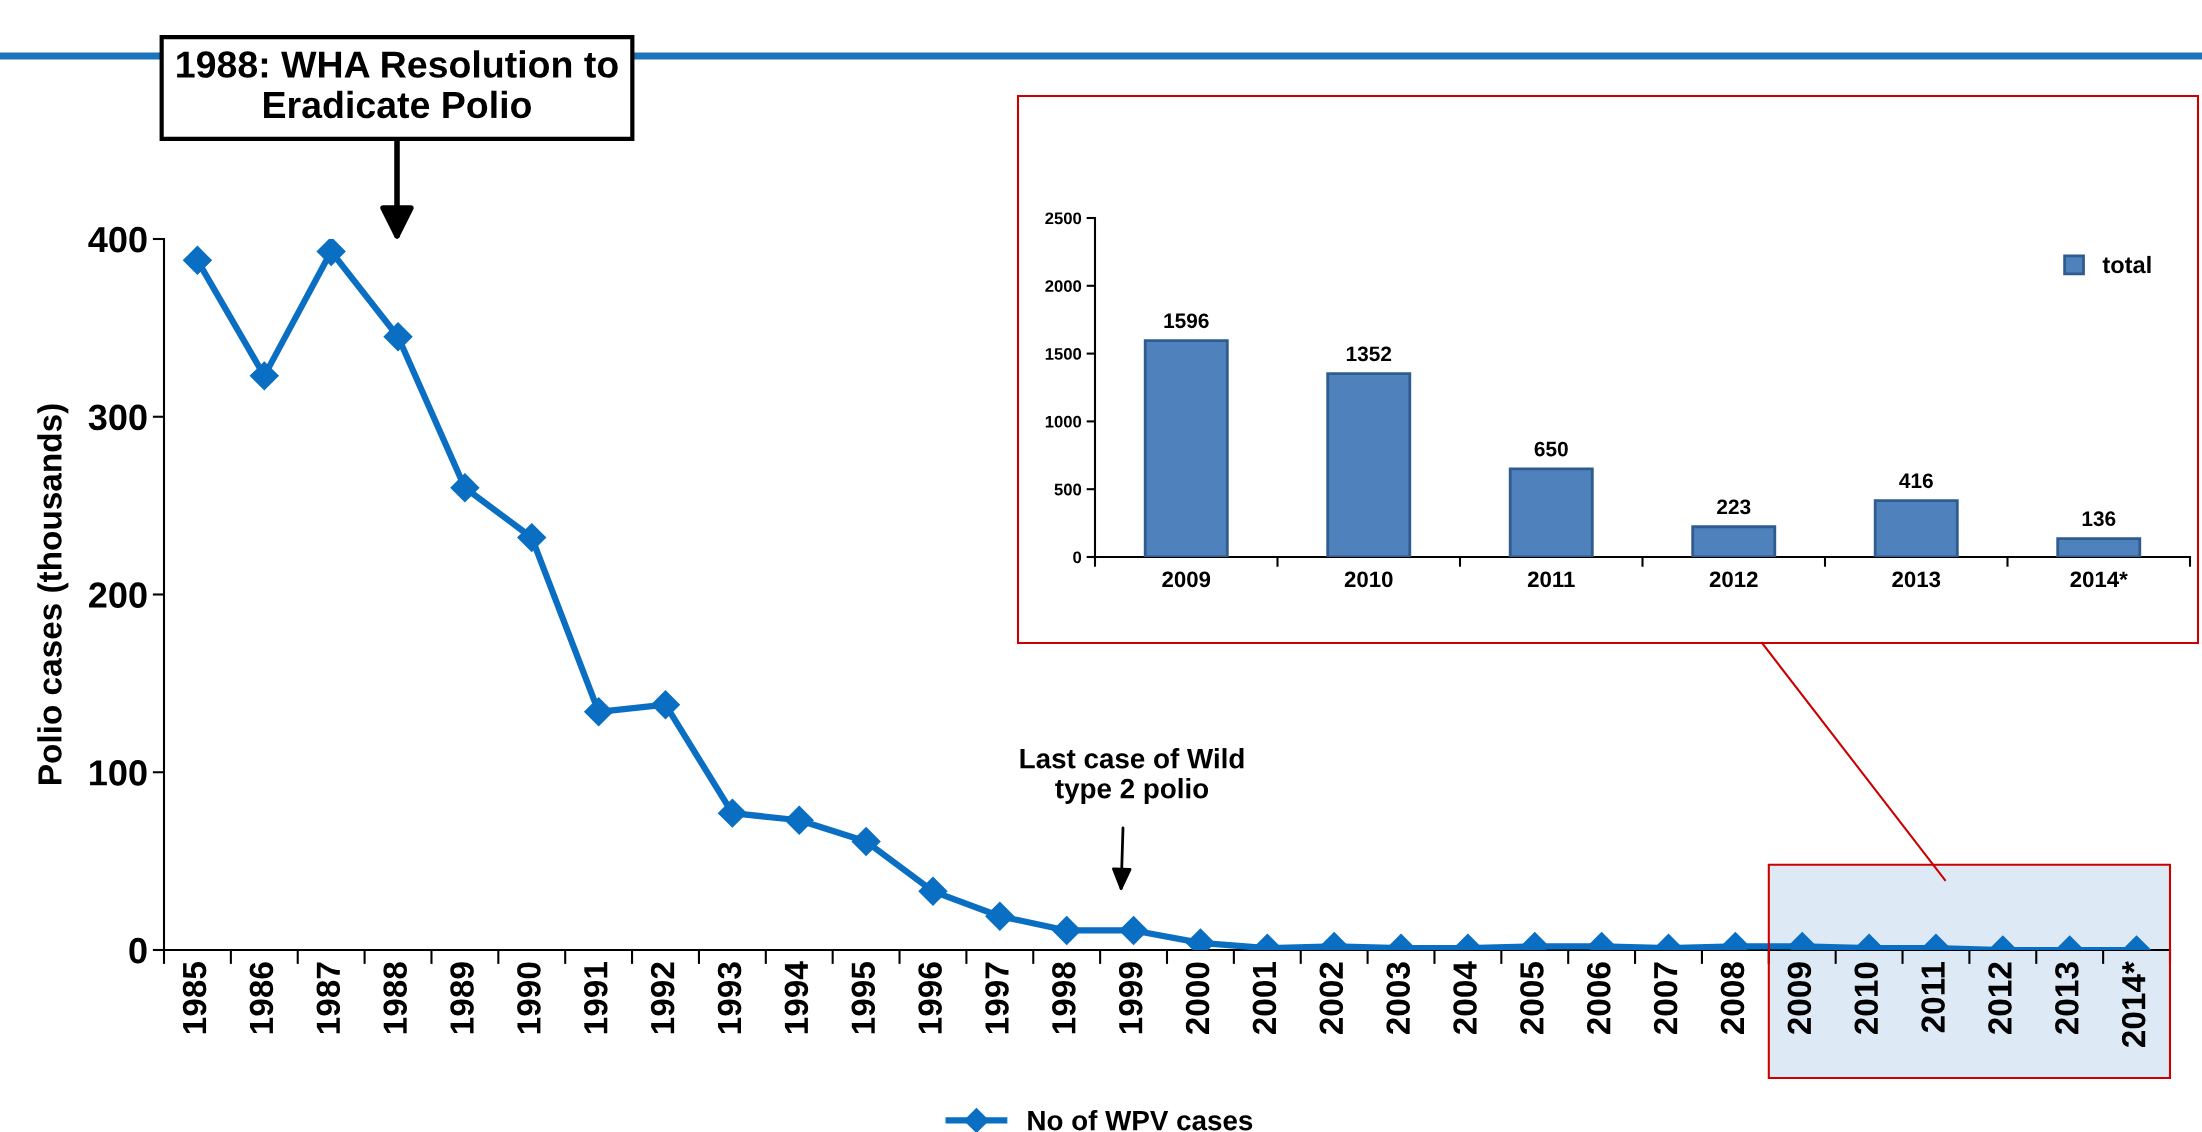 This screenshot has height=1132, width=2202. Describe the element at coordinates (1132, 776) in the screenshot. I see `annotation: Last case of Wild type 2 polio` at that location.